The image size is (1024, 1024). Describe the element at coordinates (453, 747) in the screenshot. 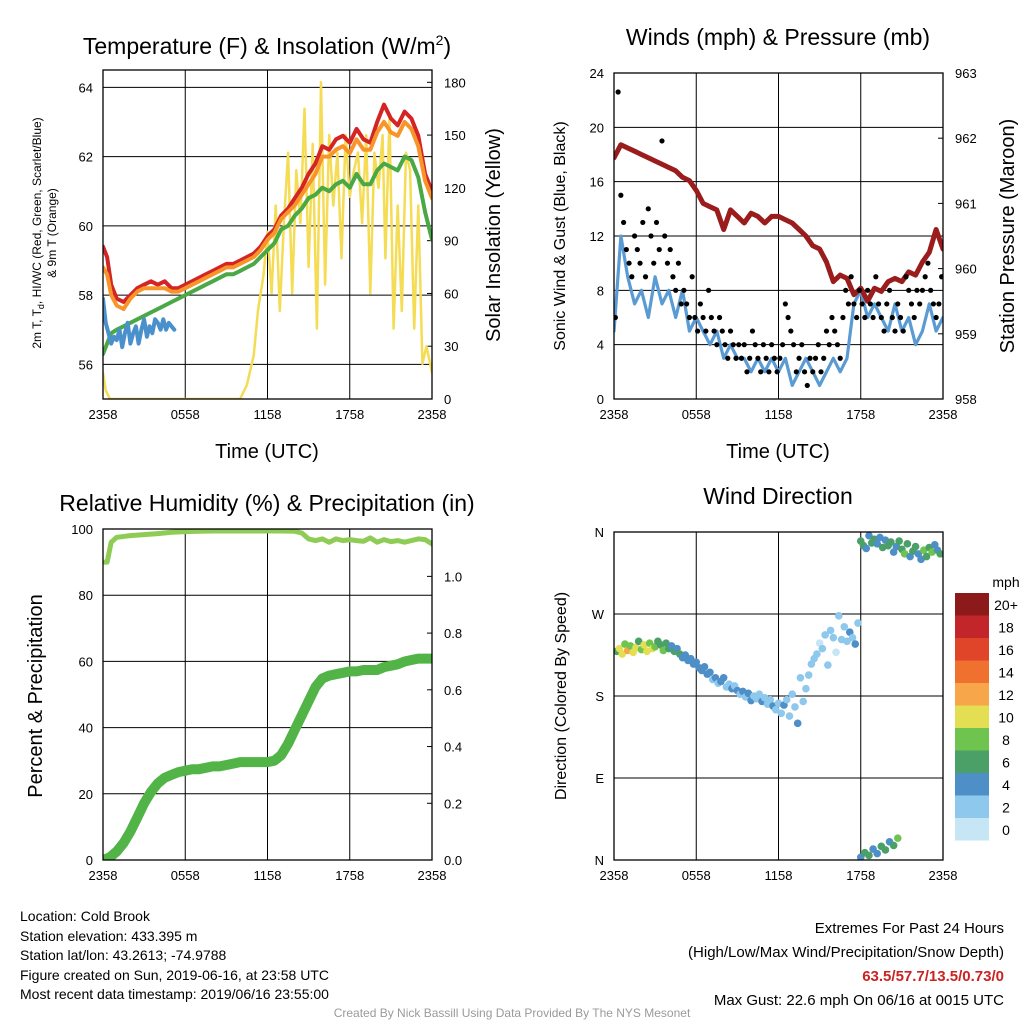

I see `y2-tick-label: 0.4` at that location.